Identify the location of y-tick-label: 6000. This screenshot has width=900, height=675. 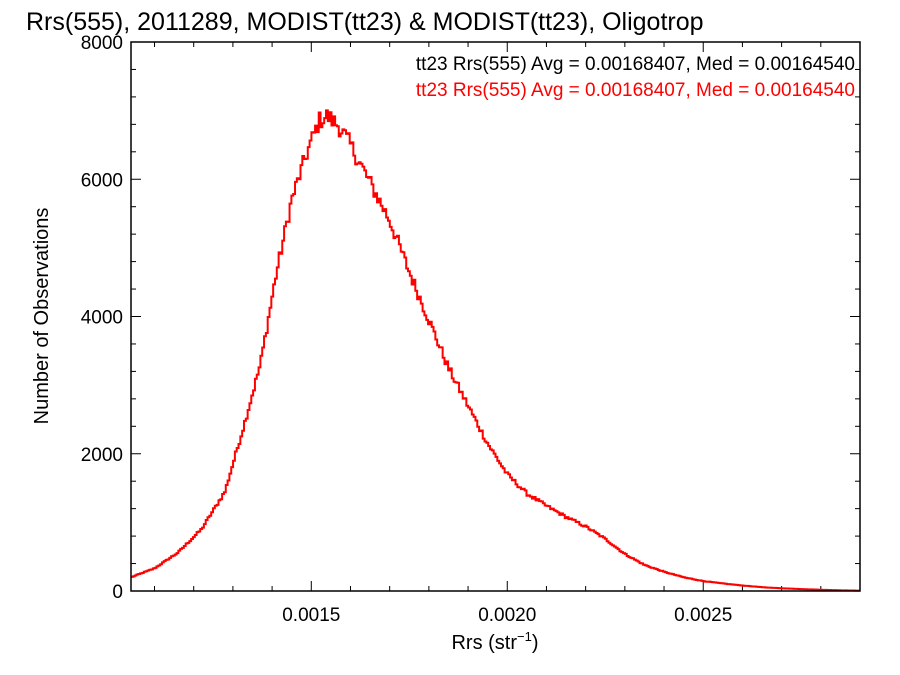
(102, 180).